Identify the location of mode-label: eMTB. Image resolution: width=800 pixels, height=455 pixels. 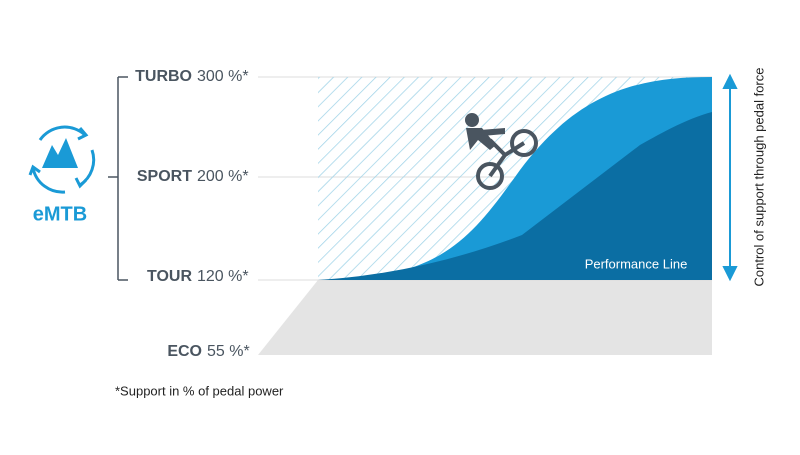
(60, 214).